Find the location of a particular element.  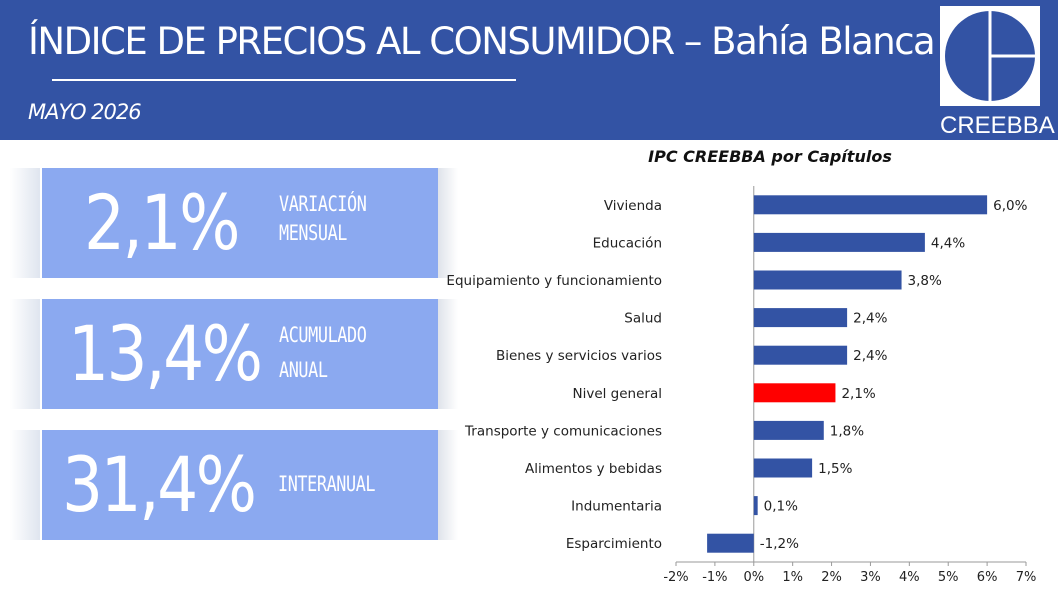

data-label: 1,8% is located at coordinates (847, 431).